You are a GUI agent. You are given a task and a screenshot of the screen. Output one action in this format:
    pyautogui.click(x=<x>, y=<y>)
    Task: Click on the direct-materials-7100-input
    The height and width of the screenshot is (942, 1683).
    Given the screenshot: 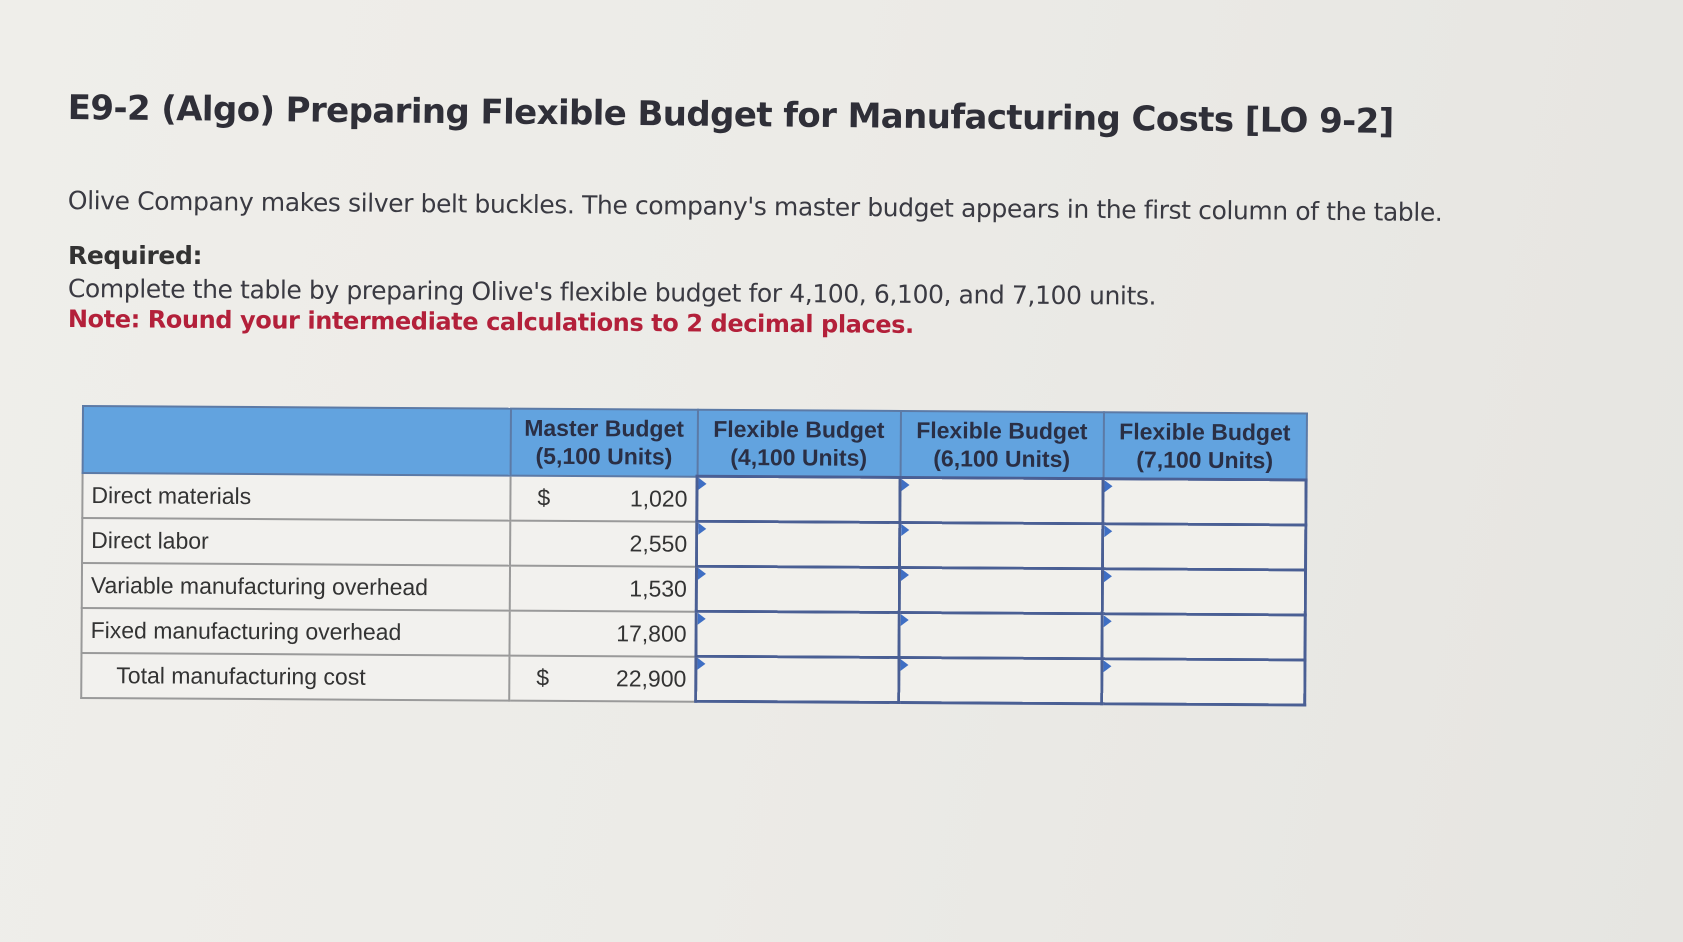 What is the action you would take?
    pyautogui.click(x=1204, y=502)
    